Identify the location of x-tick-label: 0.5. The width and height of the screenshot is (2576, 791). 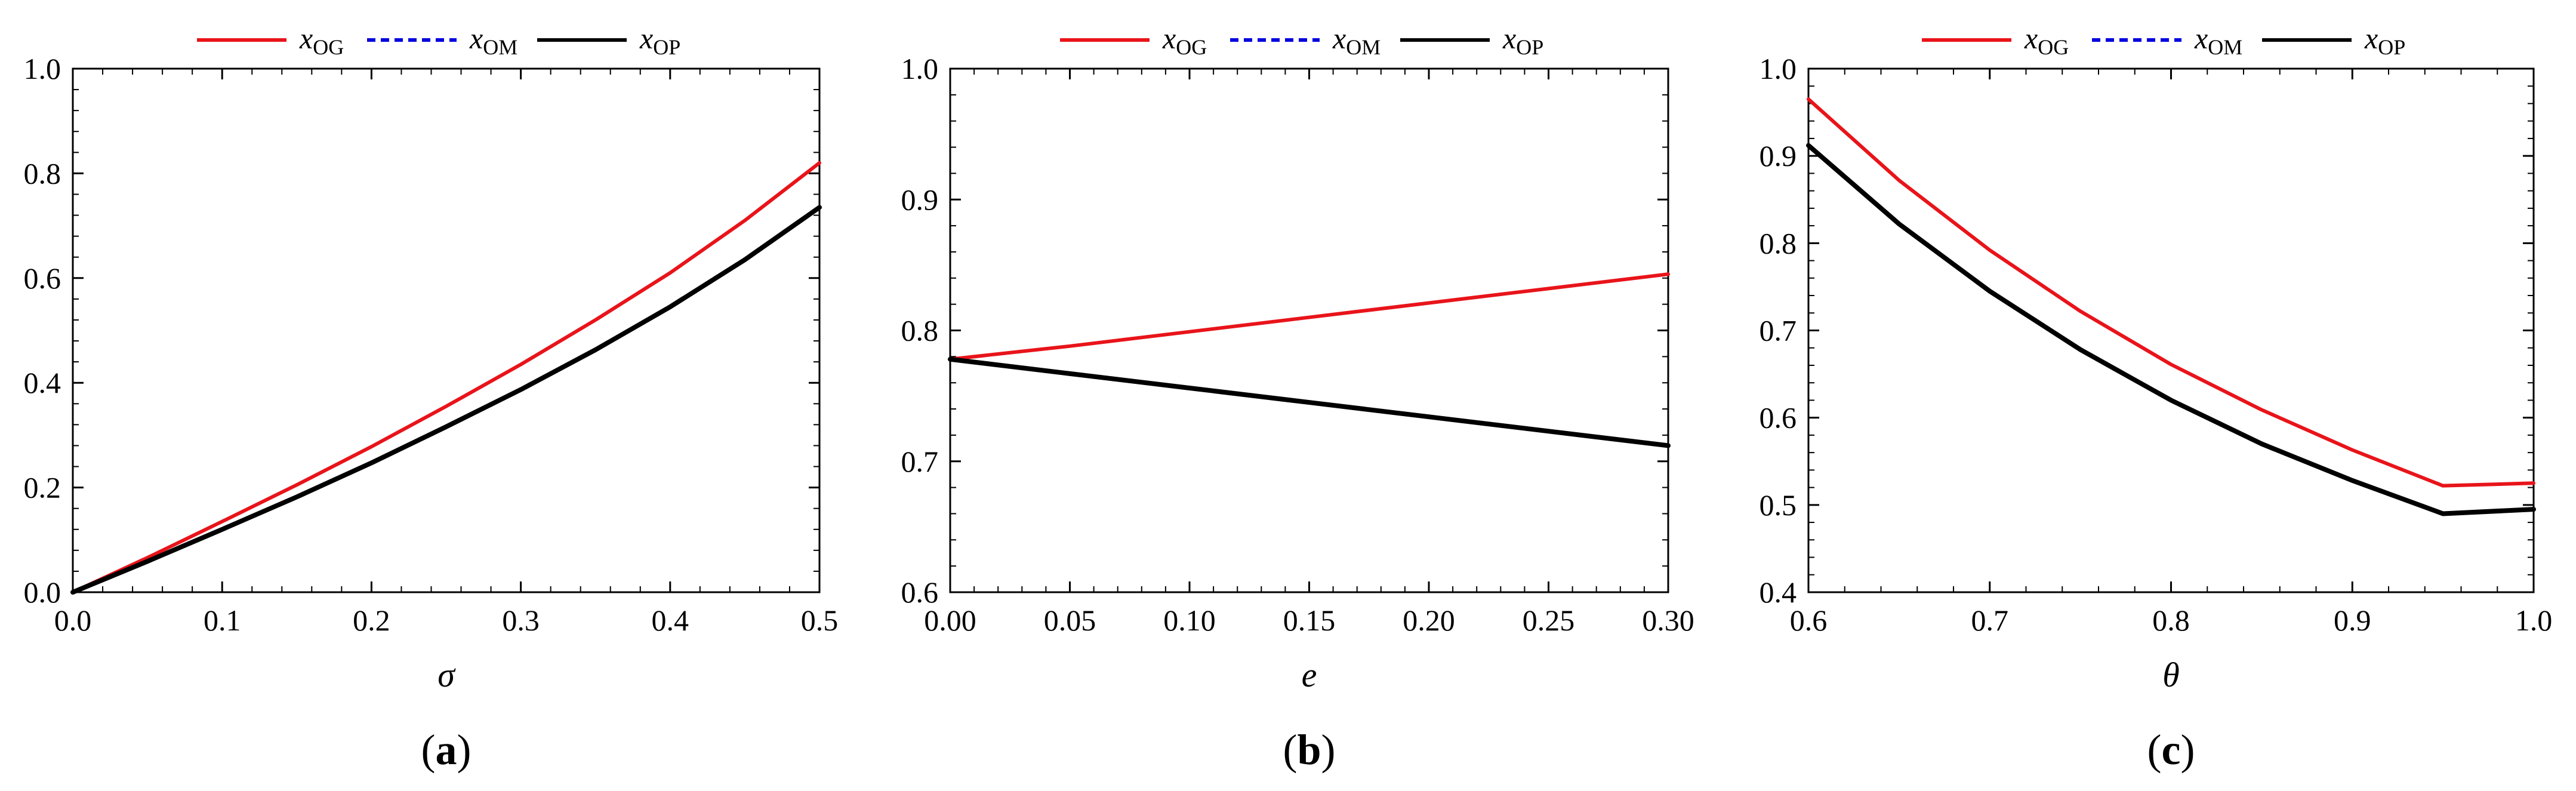
(820, 620).